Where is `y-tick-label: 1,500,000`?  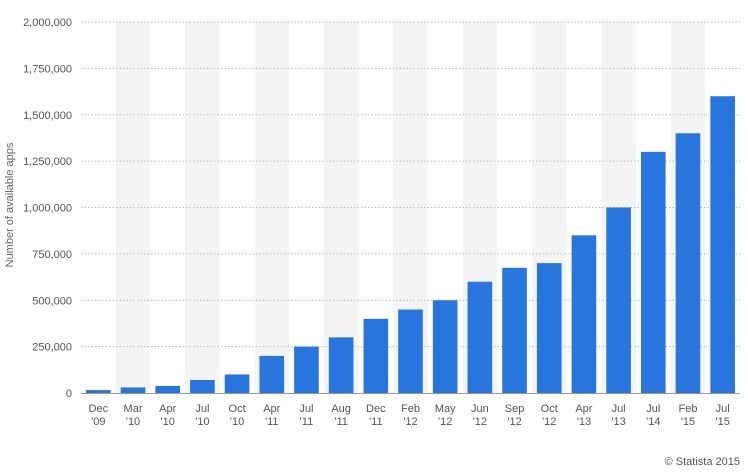 y-tick-label: 1,500,000 is located at coordinates (47, 116).